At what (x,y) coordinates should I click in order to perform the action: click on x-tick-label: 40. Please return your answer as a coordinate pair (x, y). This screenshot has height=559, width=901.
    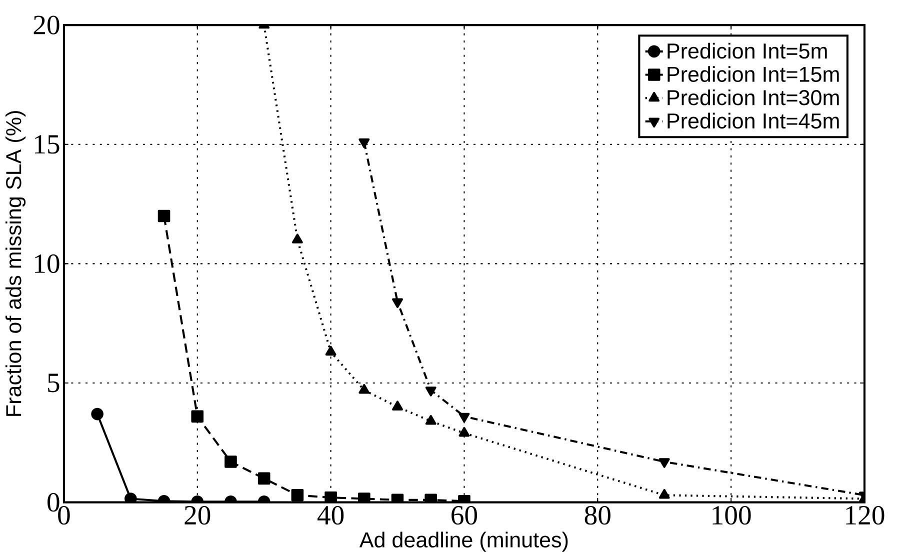
    Looking at the image, I should click on (330, 515).